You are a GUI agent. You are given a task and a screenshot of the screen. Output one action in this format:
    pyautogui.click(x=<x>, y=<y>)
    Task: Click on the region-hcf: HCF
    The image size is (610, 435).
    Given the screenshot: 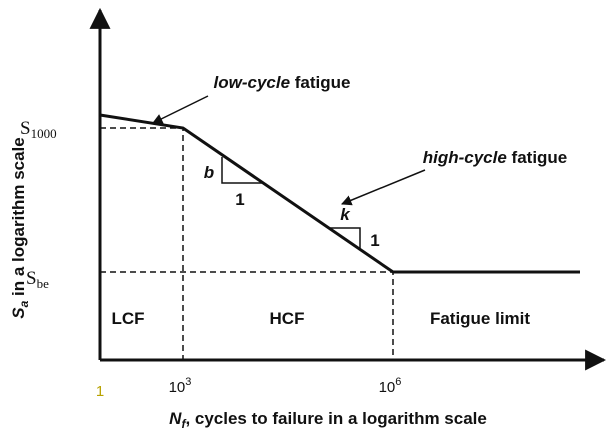 What is the action you would take?
    pyautogui.click(x=287, y=318)
    